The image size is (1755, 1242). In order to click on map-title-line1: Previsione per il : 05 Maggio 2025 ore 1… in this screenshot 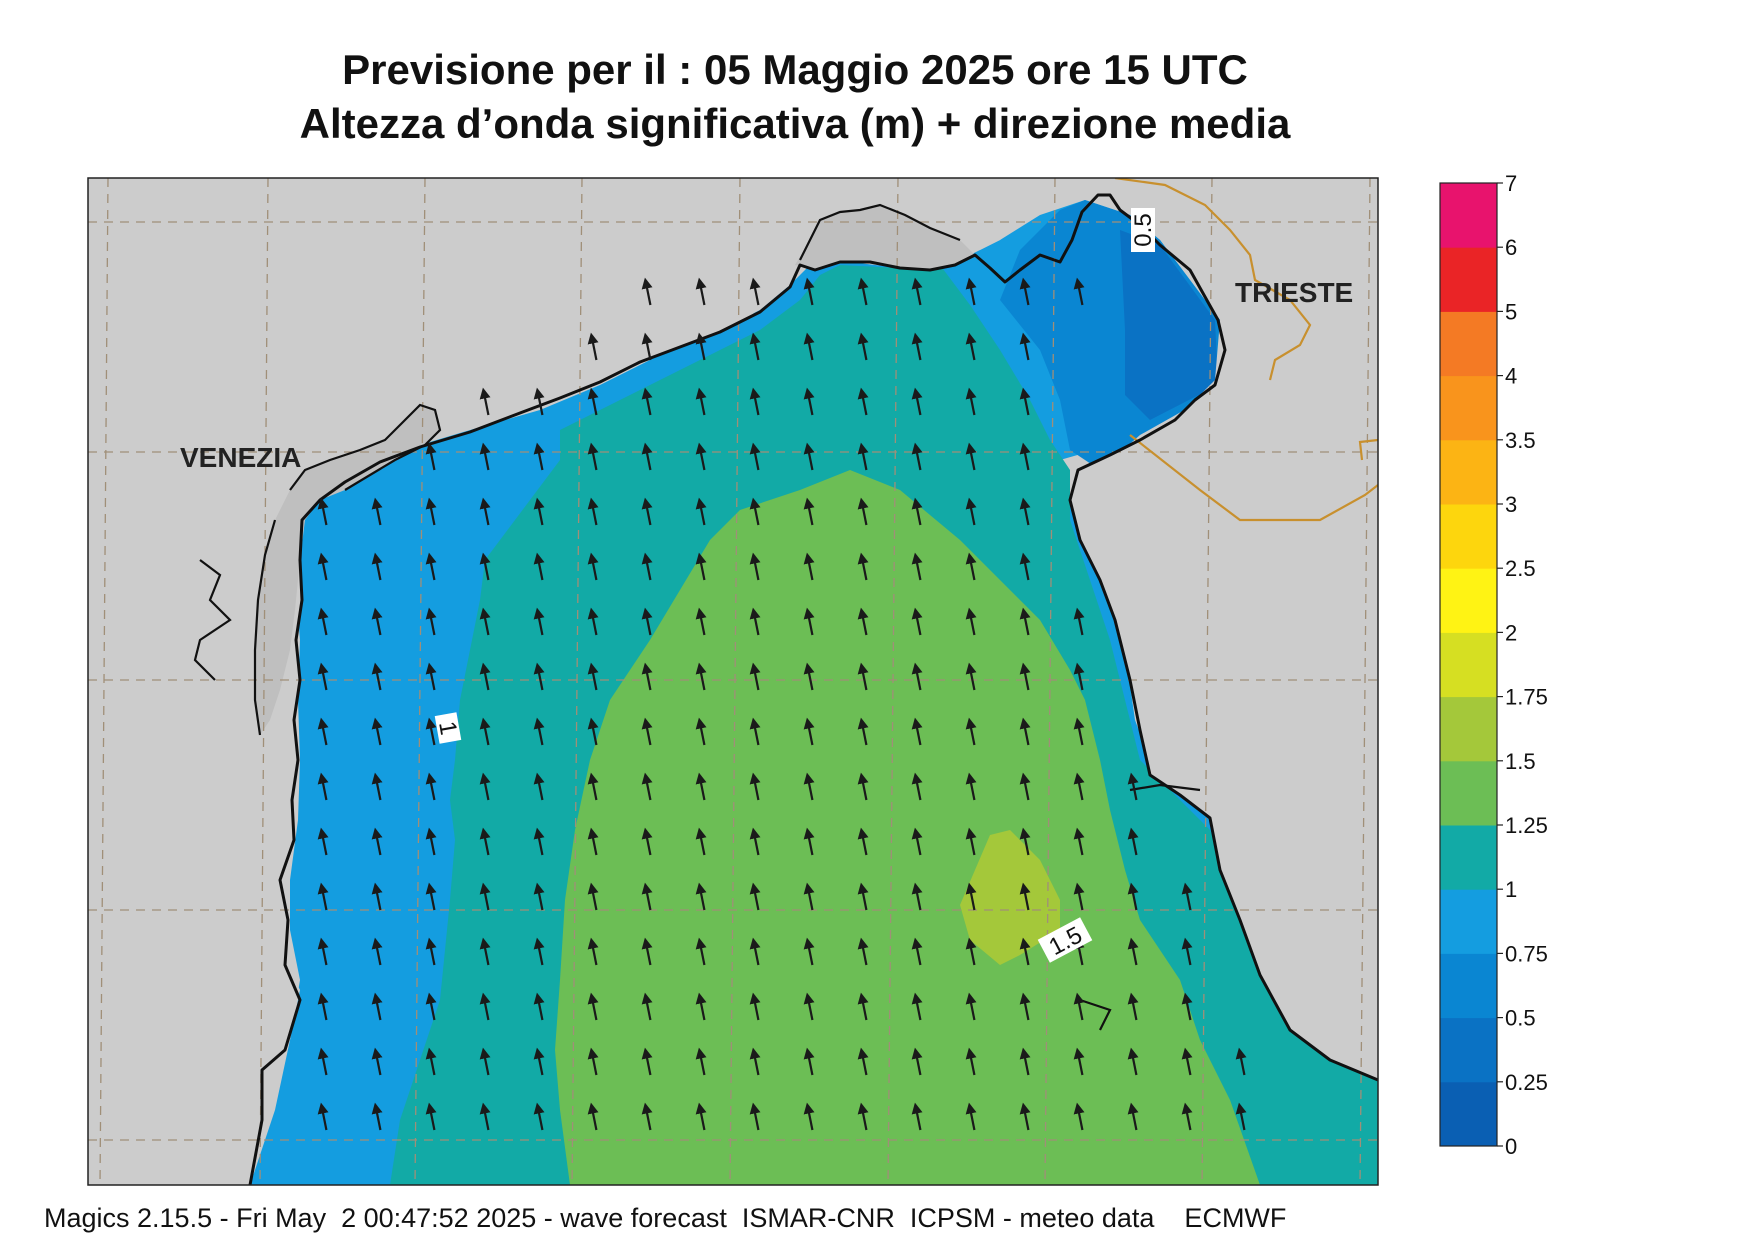, I will do `click(795, 69)`.